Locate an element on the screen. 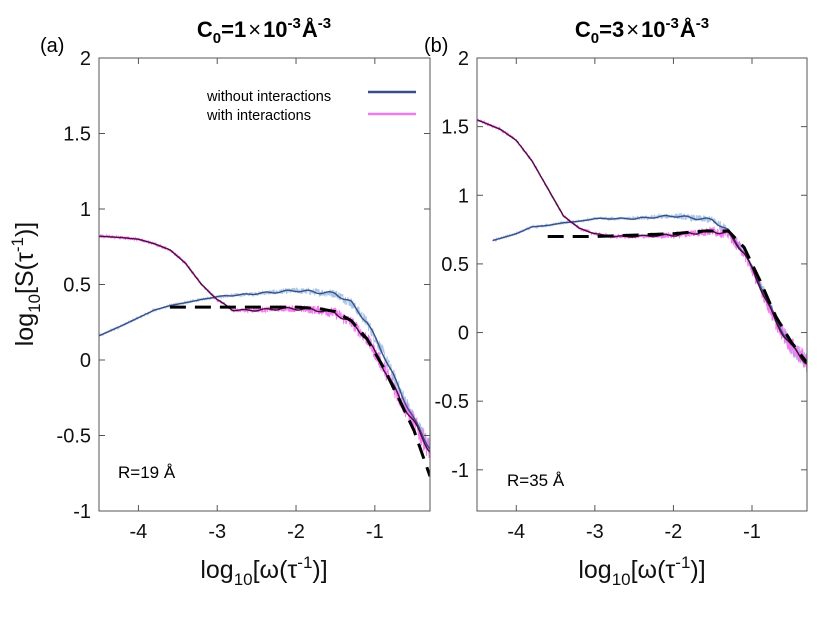  xtick-label-a: -3 is located at coordinates (217, 532).